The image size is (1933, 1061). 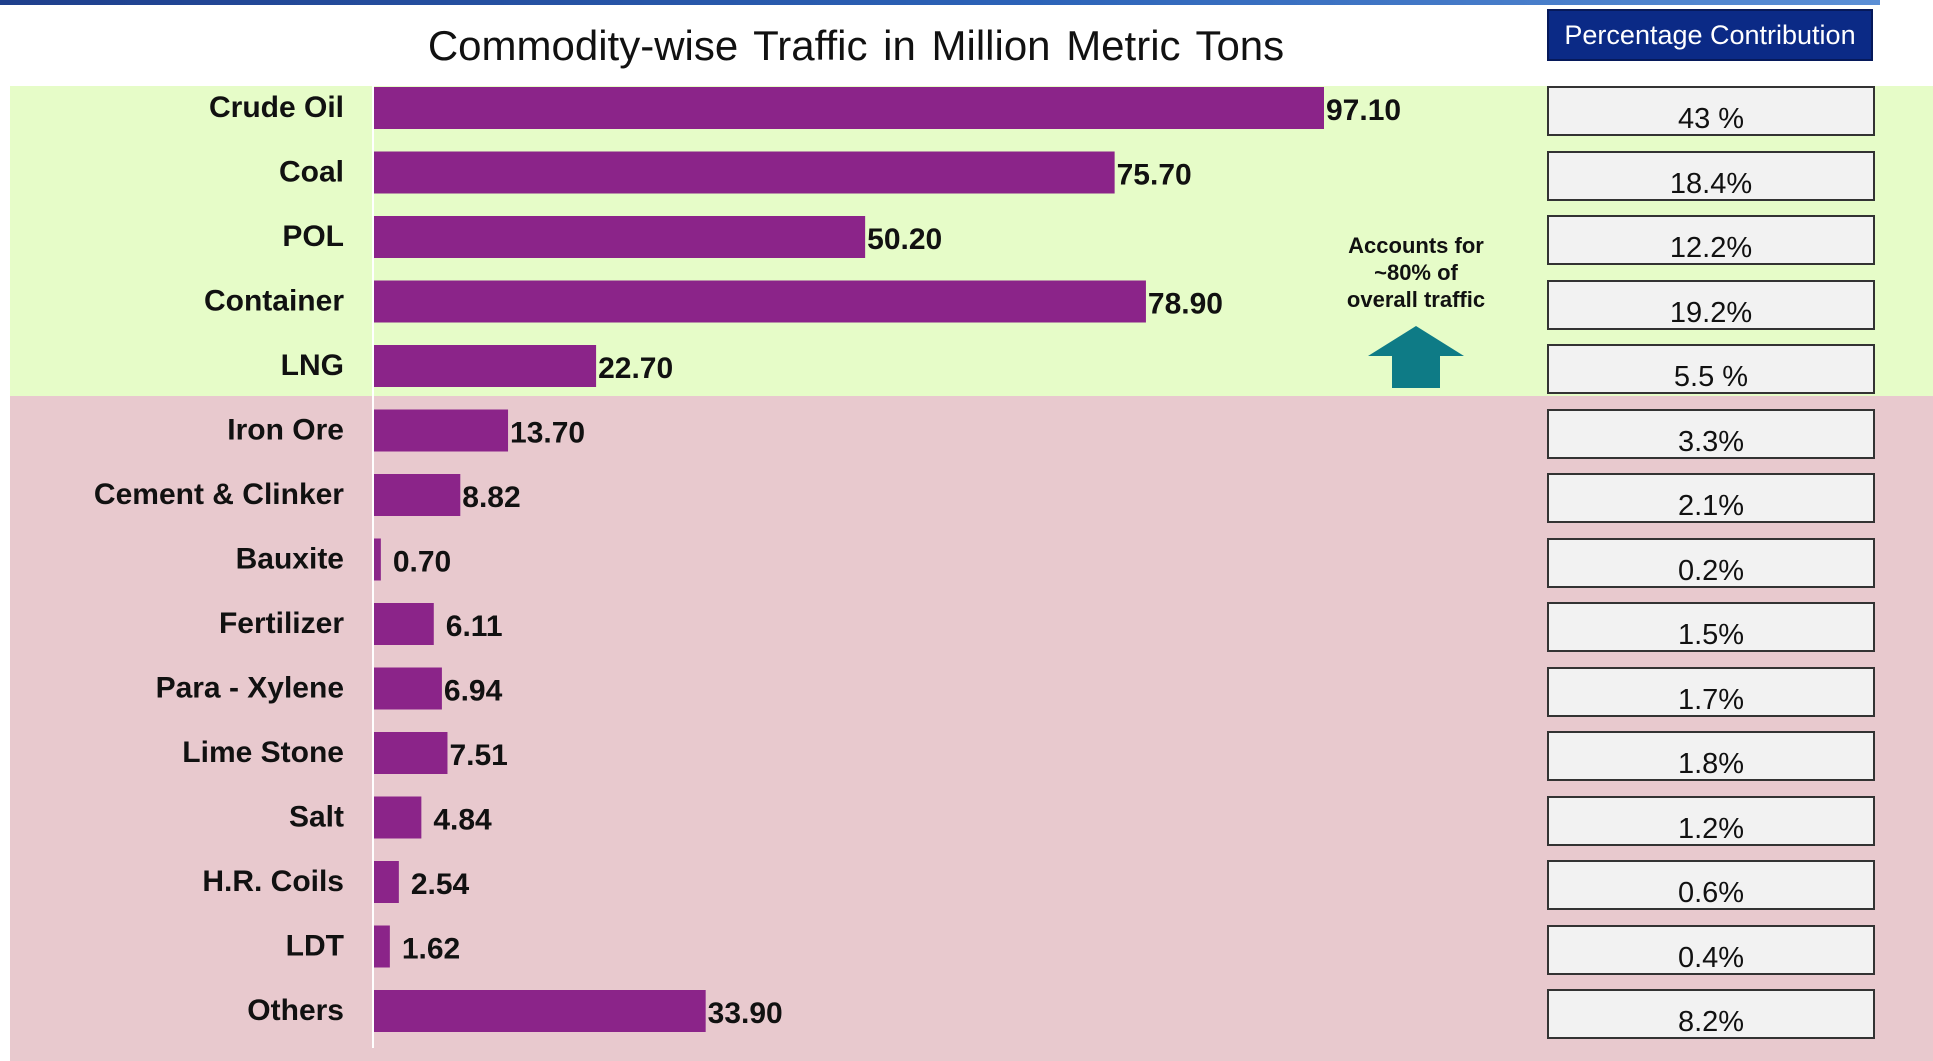 I want to click on percentage-box: 19.2%, so click(x=1711, y=304).